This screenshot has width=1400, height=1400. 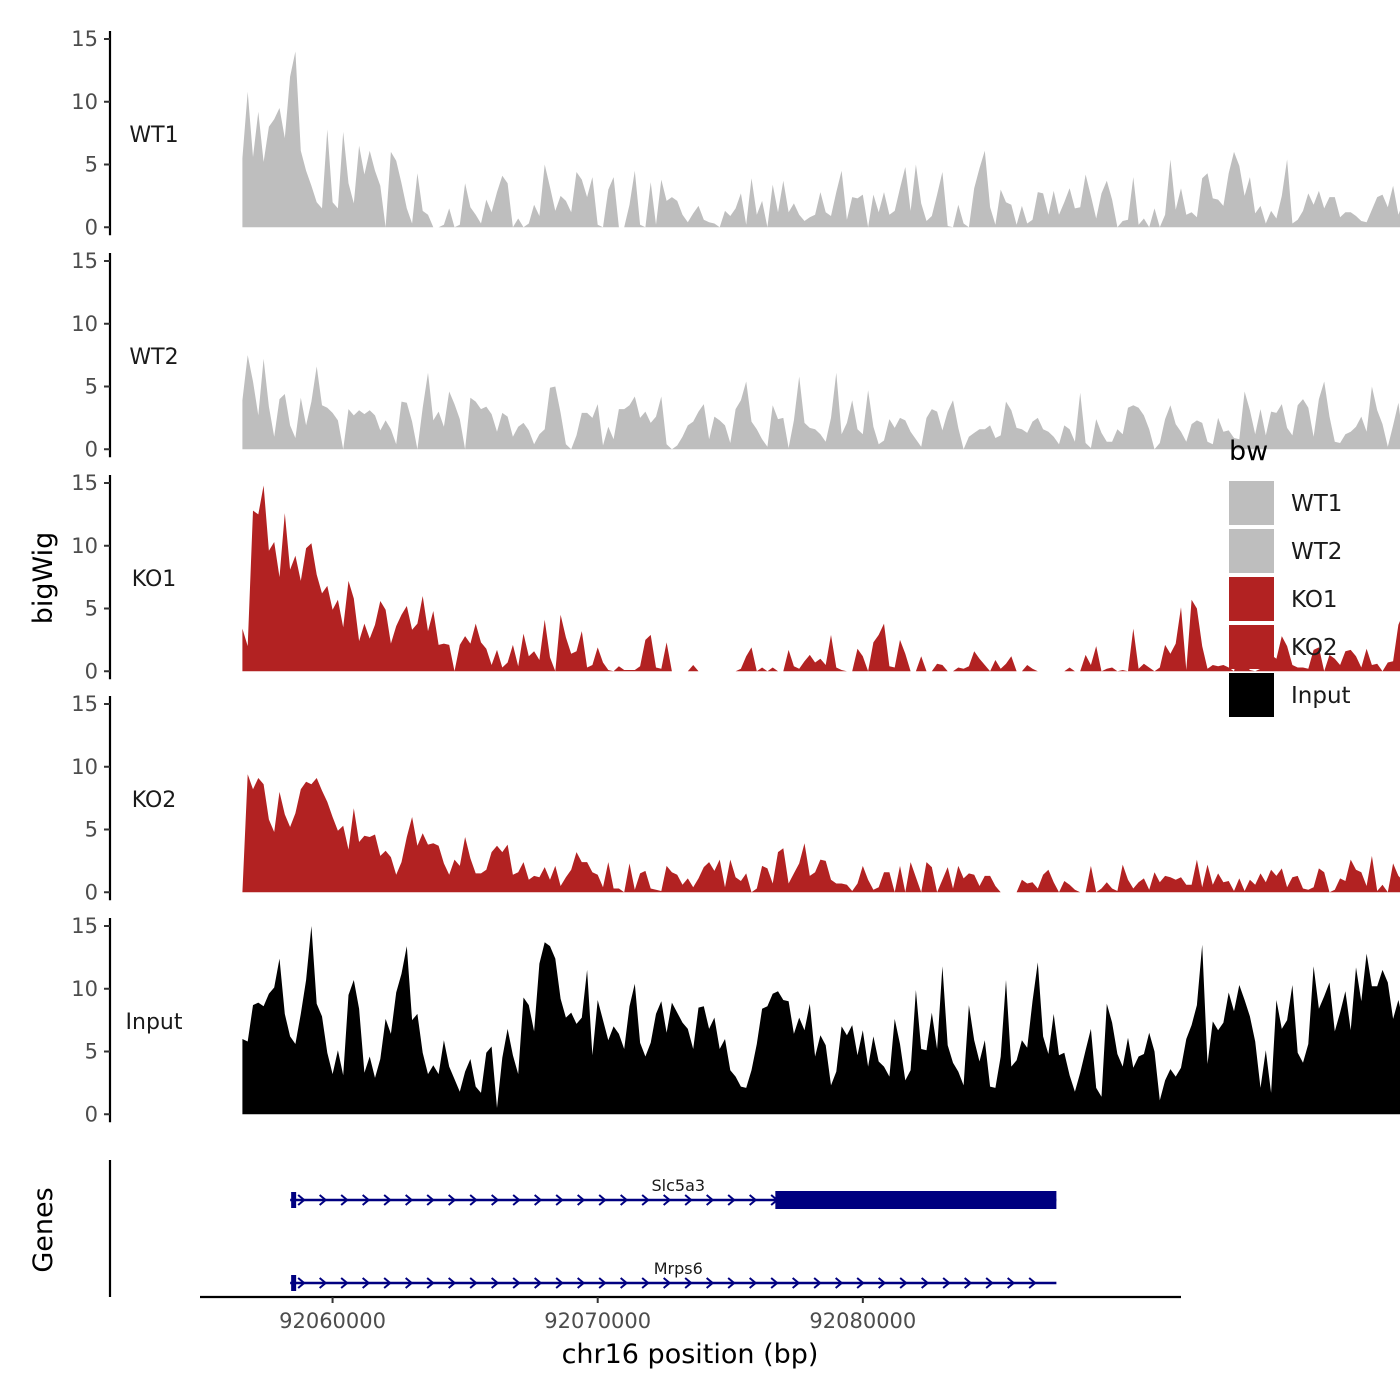 What do you see at coordinates (1316, 552) in the screenshot?
I see `legend-label: WT2` at bounding box center [1316, 552].